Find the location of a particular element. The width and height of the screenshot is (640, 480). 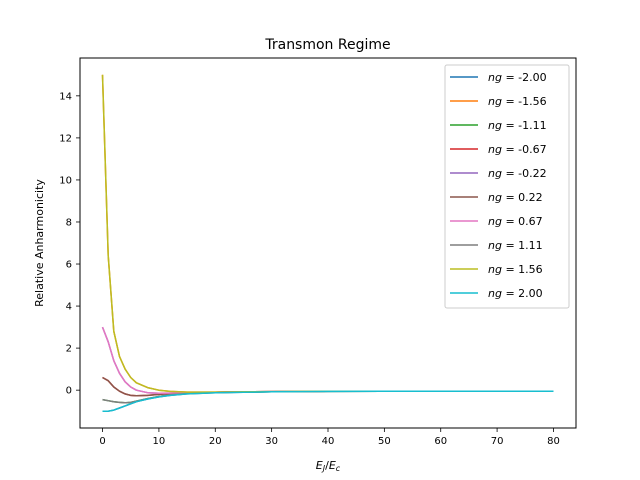

y-tick-label: 2 is located at coordinates (69, 349).